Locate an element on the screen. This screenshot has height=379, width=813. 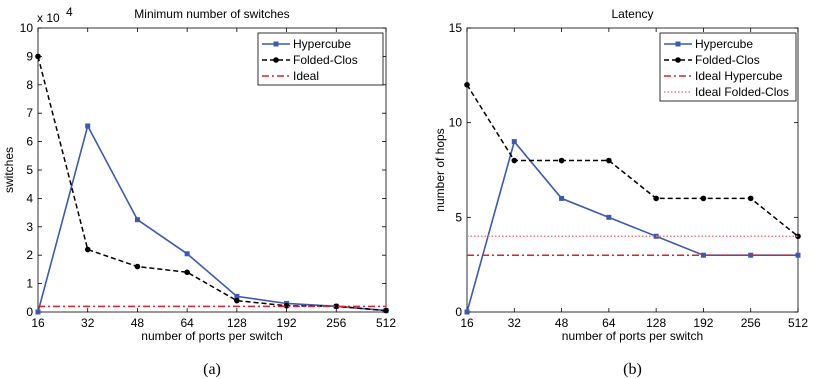
legend-label: Ideal is located at coordinates (306, 76).